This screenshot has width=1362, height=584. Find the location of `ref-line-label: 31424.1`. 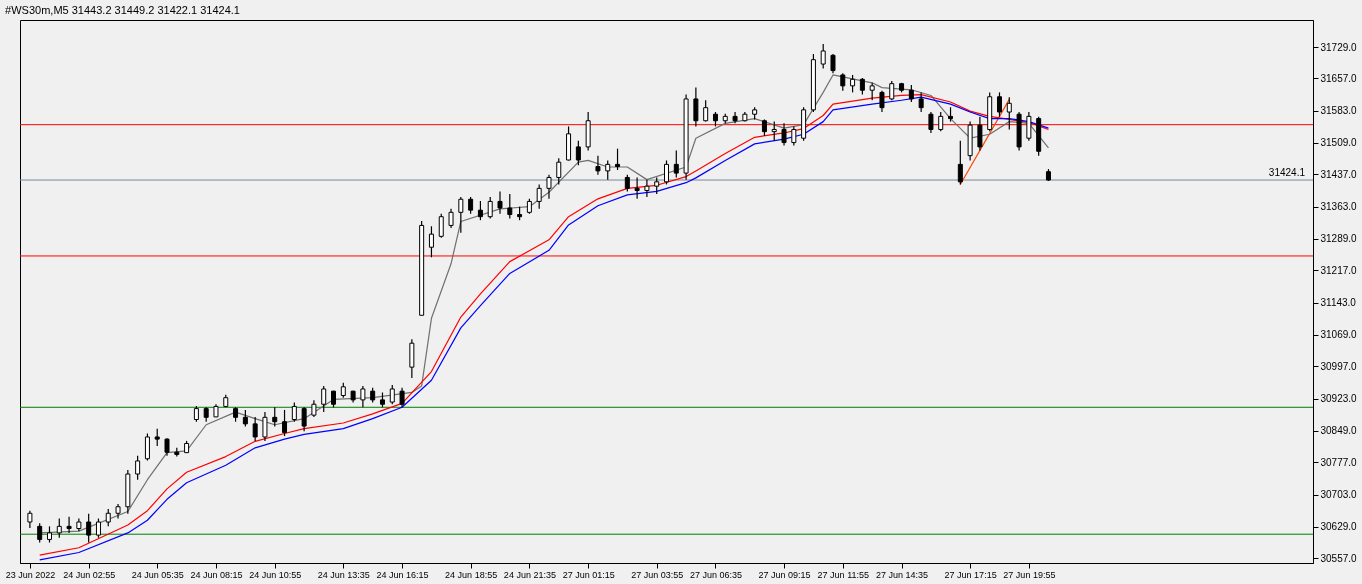

ref-line-label: 31424.1 is located at coordinates (1287, 173).